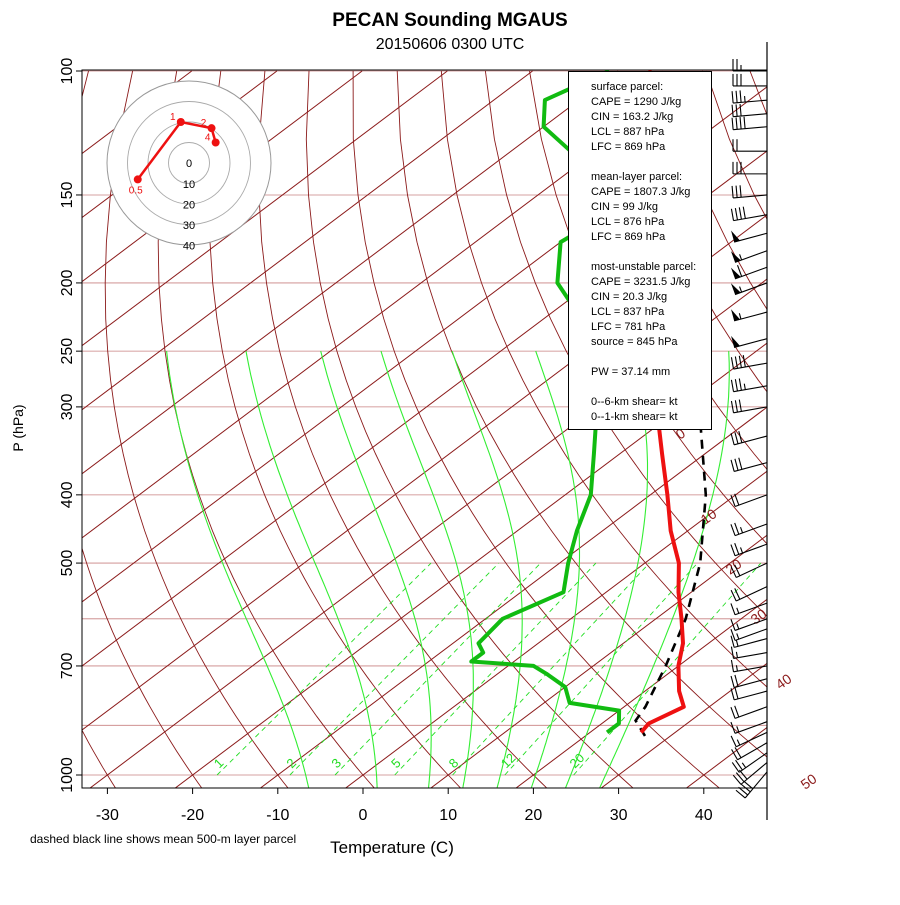 This screenshot has height=905, width=900. I want to click on hodograph-ring-label: 10, so click(189, 185).